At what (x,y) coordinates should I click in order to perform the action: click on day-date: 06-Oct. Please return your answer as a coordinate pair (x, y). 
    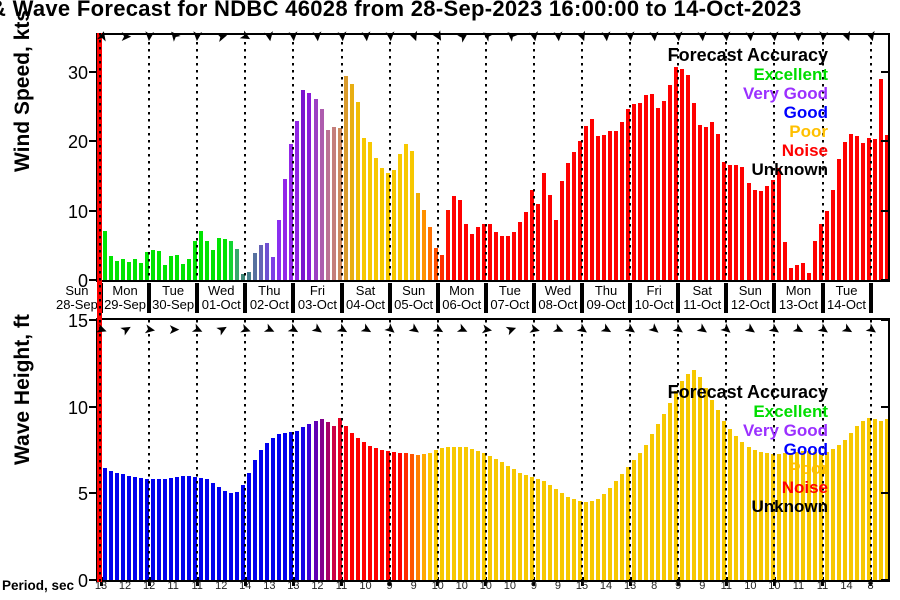
    Looking at the image, I should click on (462, 304).